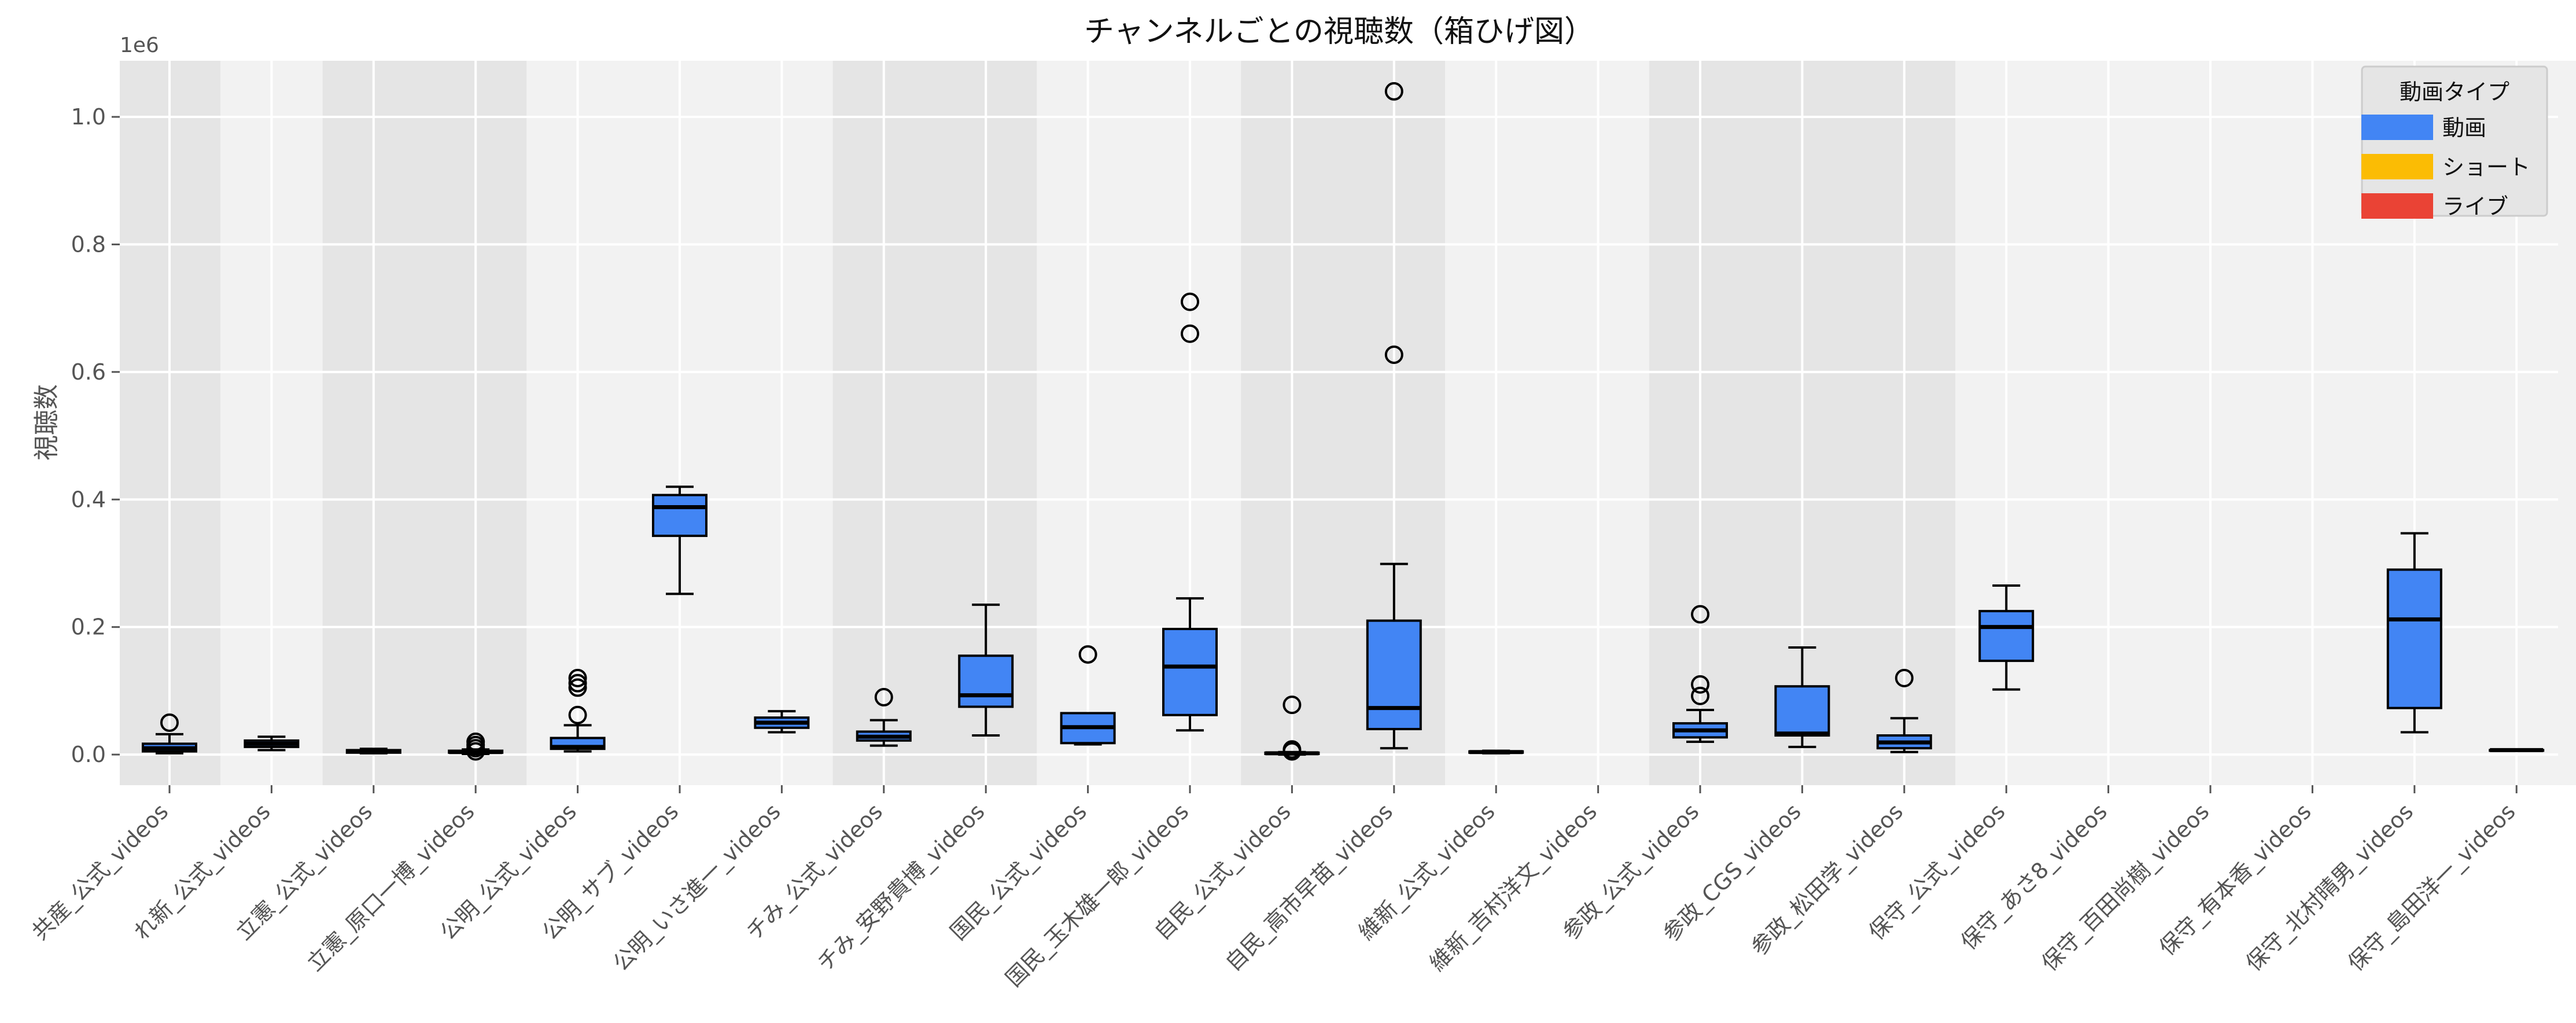 Image resolution: width=2576 pixels, height=1023 pixels. What do you see at coordinates (88, 244) in the screenshot?
I see `y-tick-label: 0.8` at bounding box center [88, 244].